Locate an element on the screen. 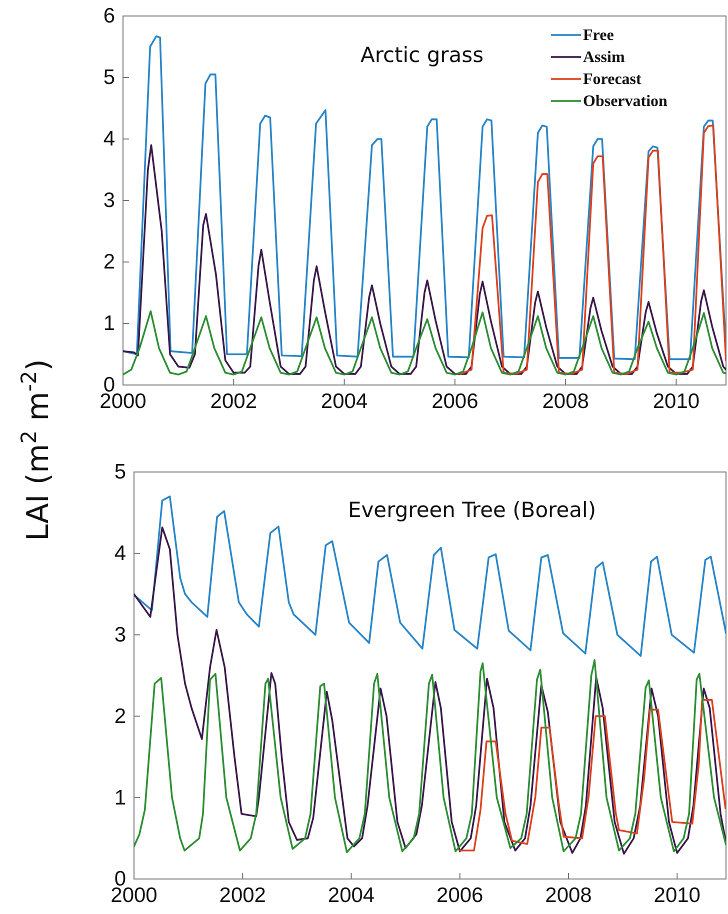  legend-label: Assim is located at coordinates (604, 57).